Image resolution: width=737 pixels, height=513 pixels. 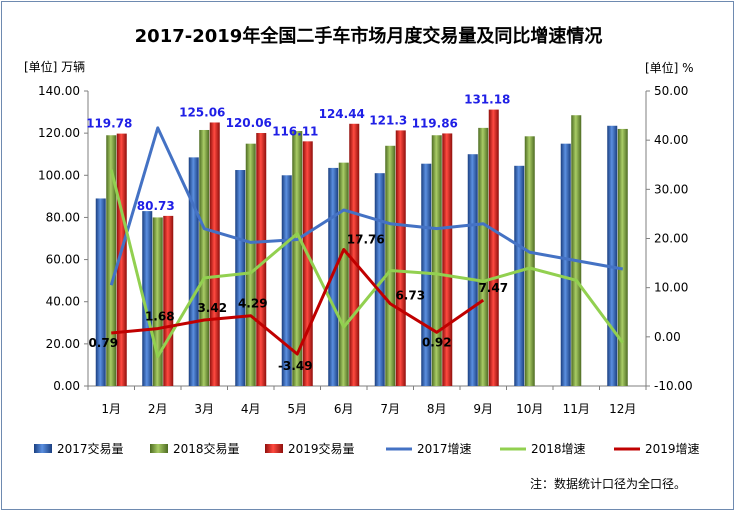 I want to click on right-axis-unit: [单位] %, so click(x=669, y=68).